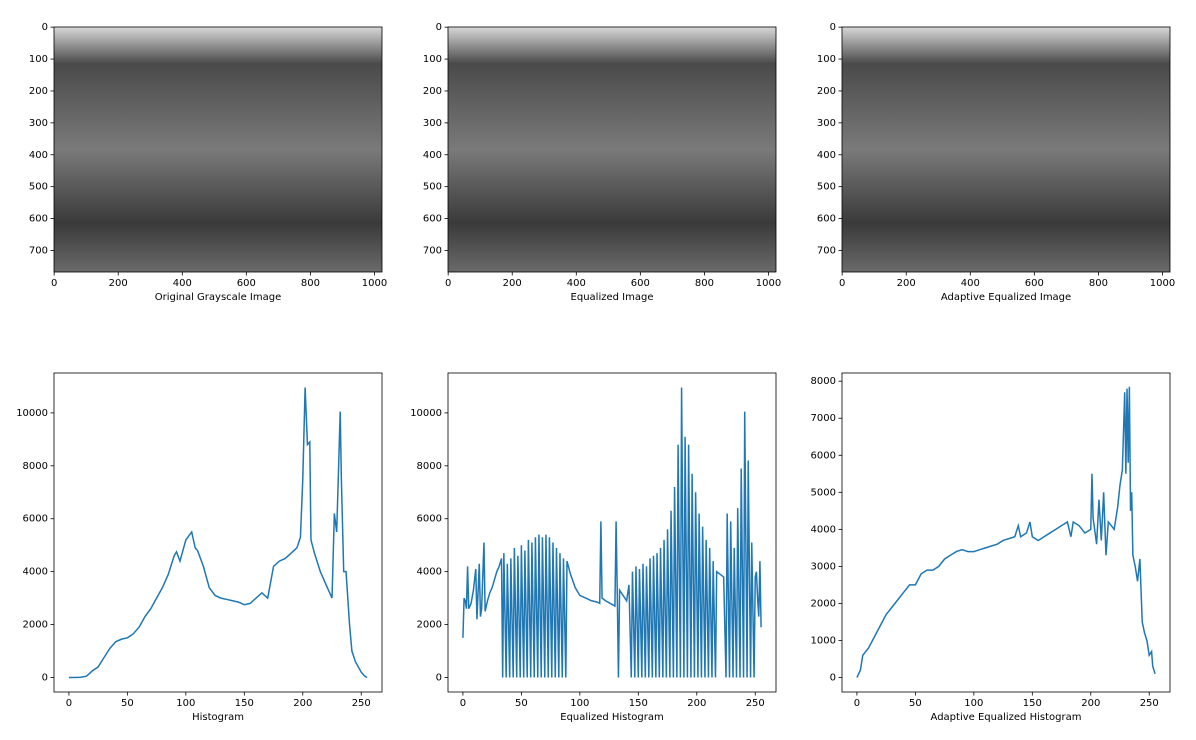 The height and width of the screenshot is (740, 1196). Describe the element at coordinates (612, 717) in the screenshot. I see `x-axis-label: Equalized Histogram` at that location.